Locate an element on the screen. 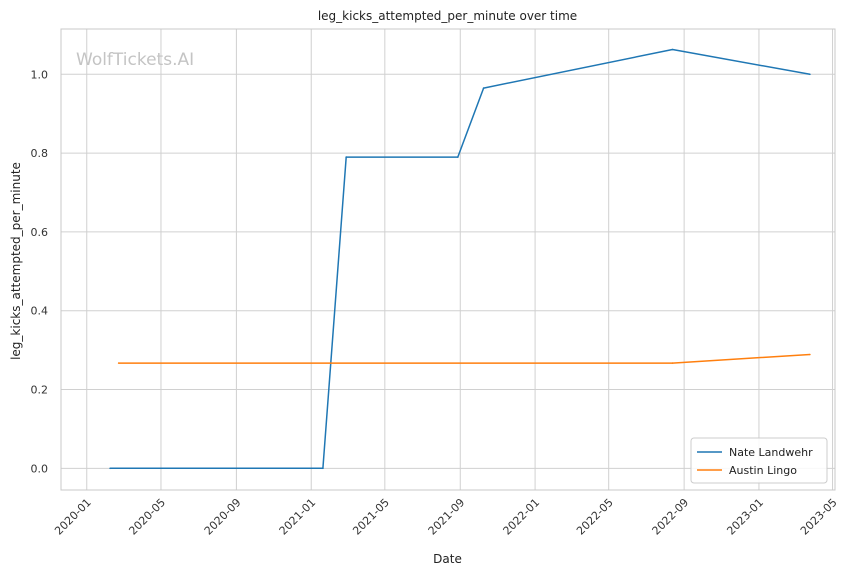  y-axis-label: leg_kicks_attempted_per_minute is located at coordinates (16, 261).